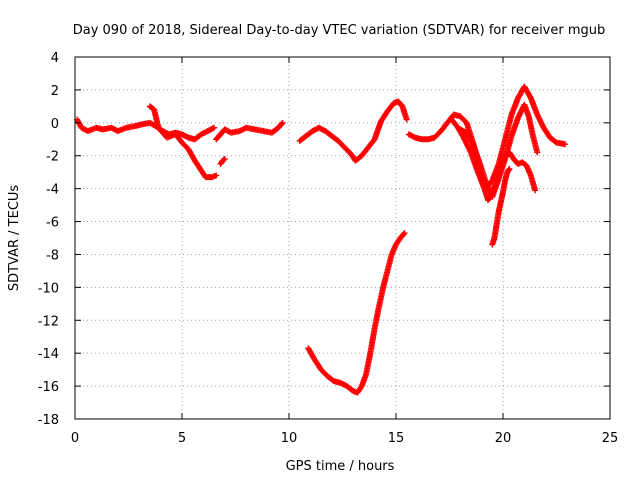 The width and height of the screenshot is (640, 480). I want to click on y-tick-label: 0, so click(55, 124).